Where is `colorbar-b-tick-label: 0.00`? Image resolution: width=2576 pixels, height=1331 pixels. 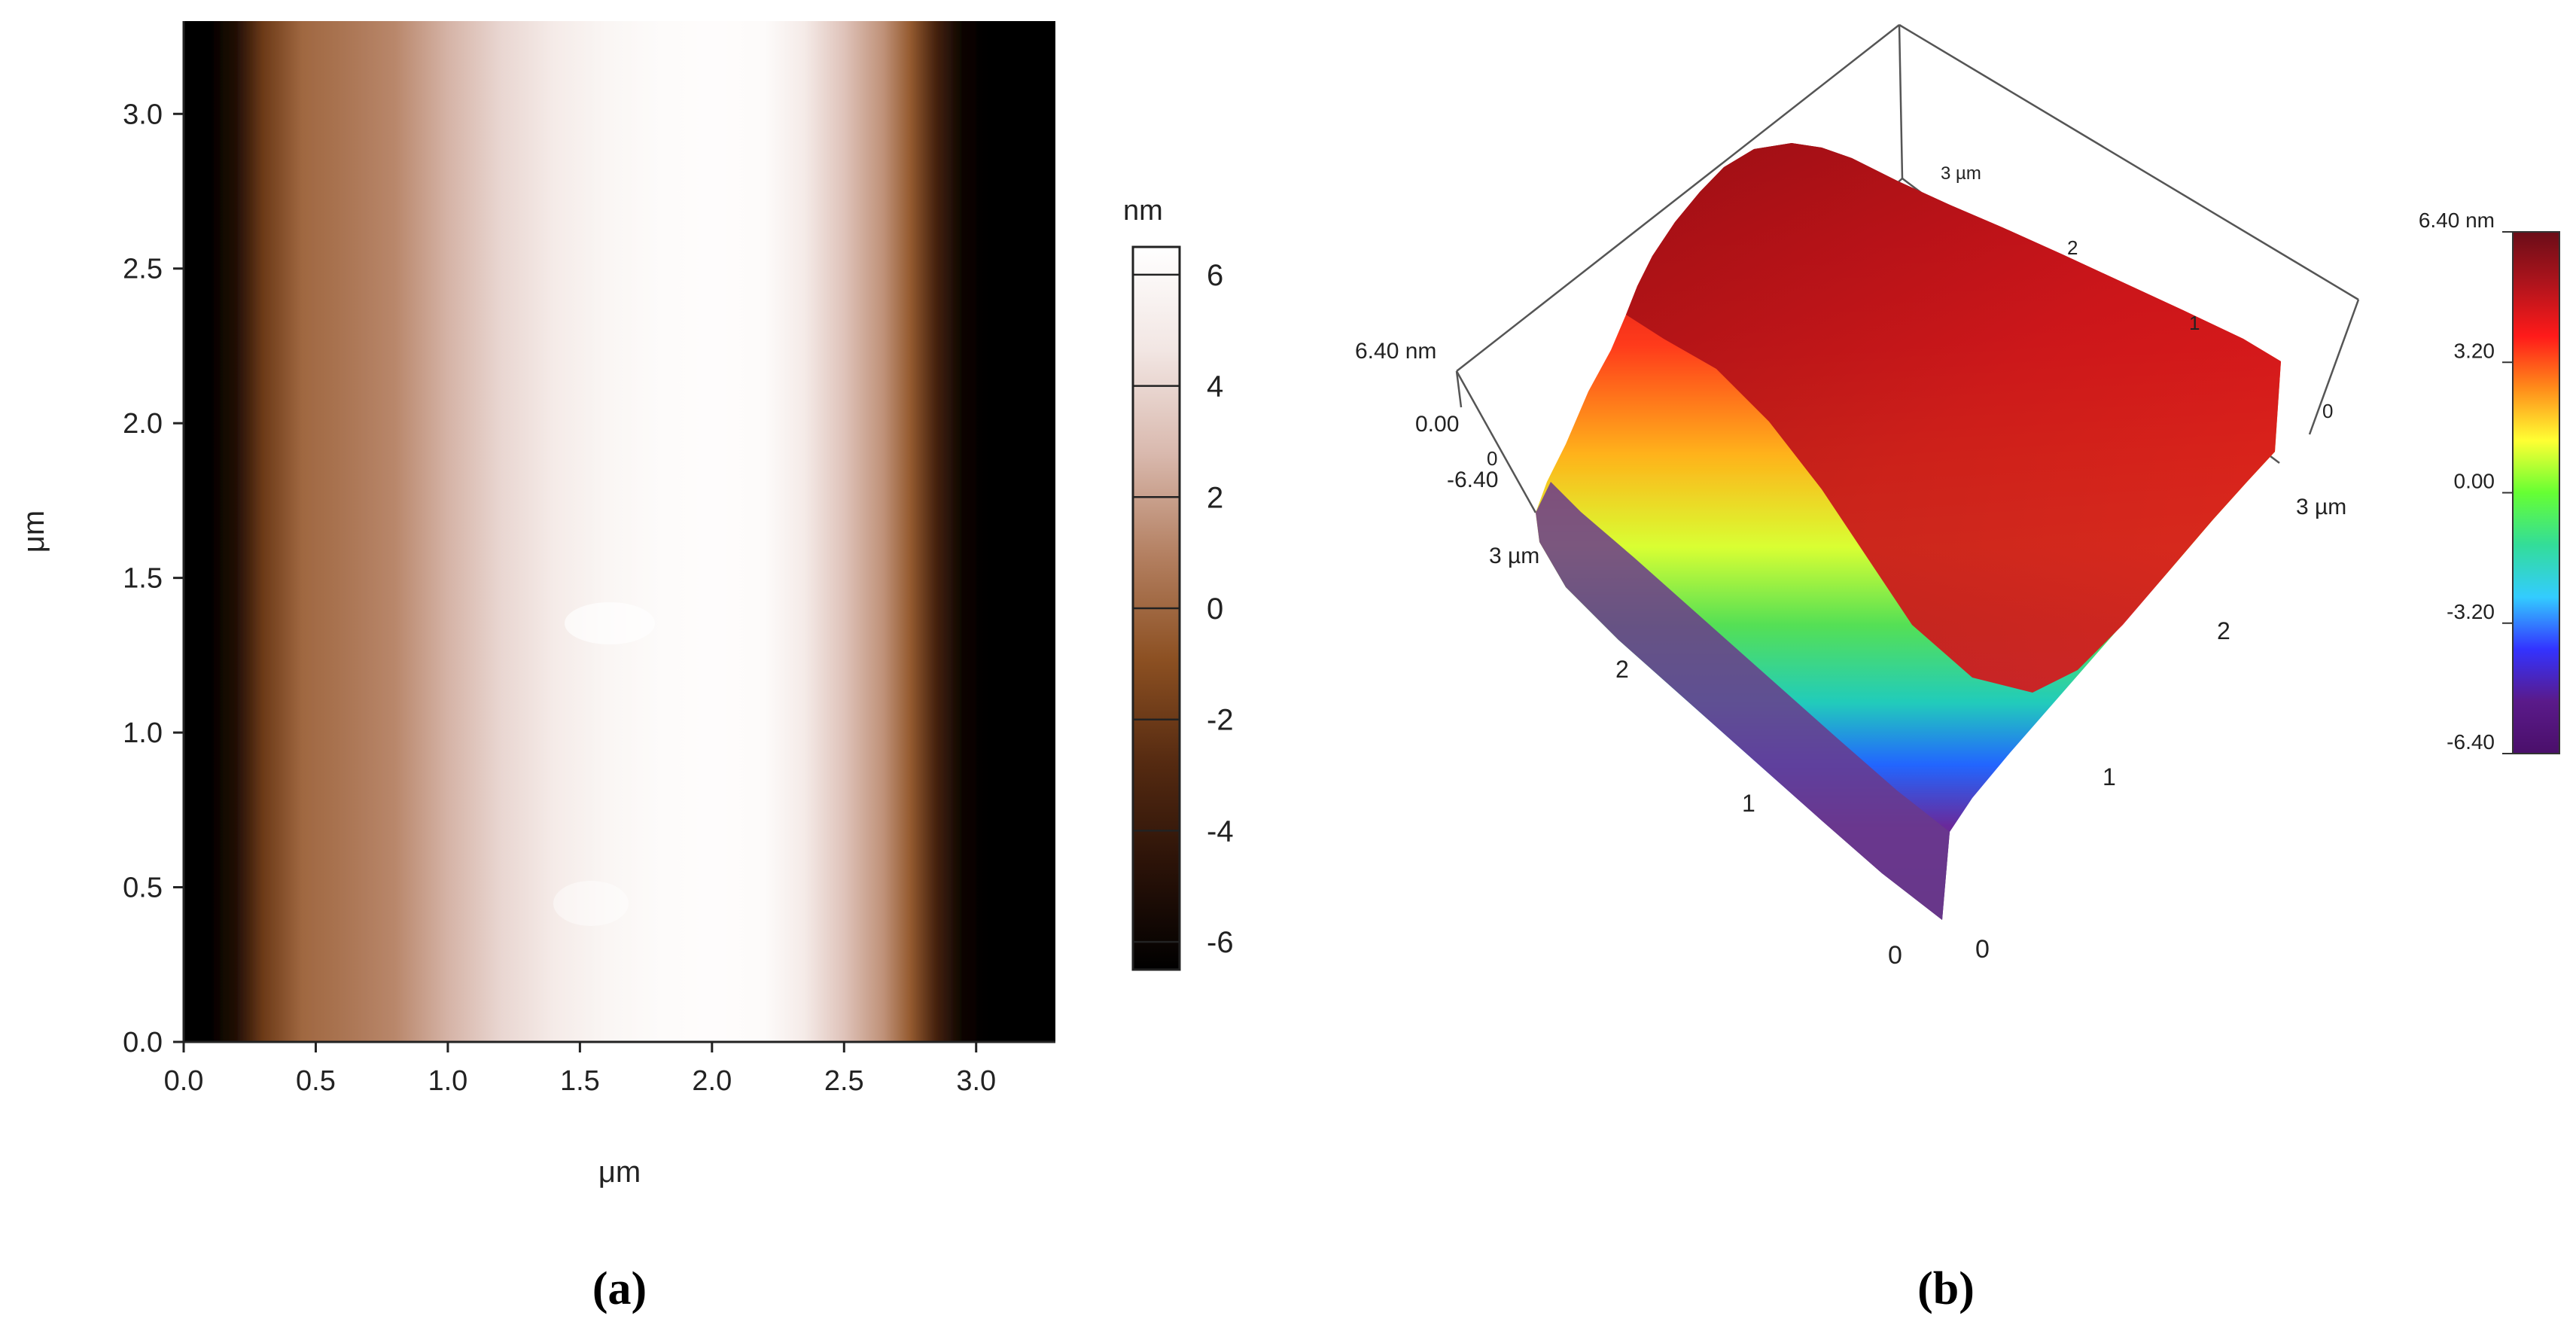 colorbar-b-tick-label: 0.00 is located at coordinates (2475, 481).